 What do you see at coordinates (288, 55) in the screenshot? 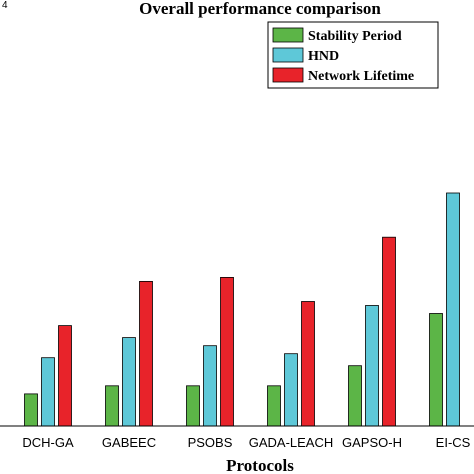
I see `legend-swatch-hnd` at bounding box center [288, 55].